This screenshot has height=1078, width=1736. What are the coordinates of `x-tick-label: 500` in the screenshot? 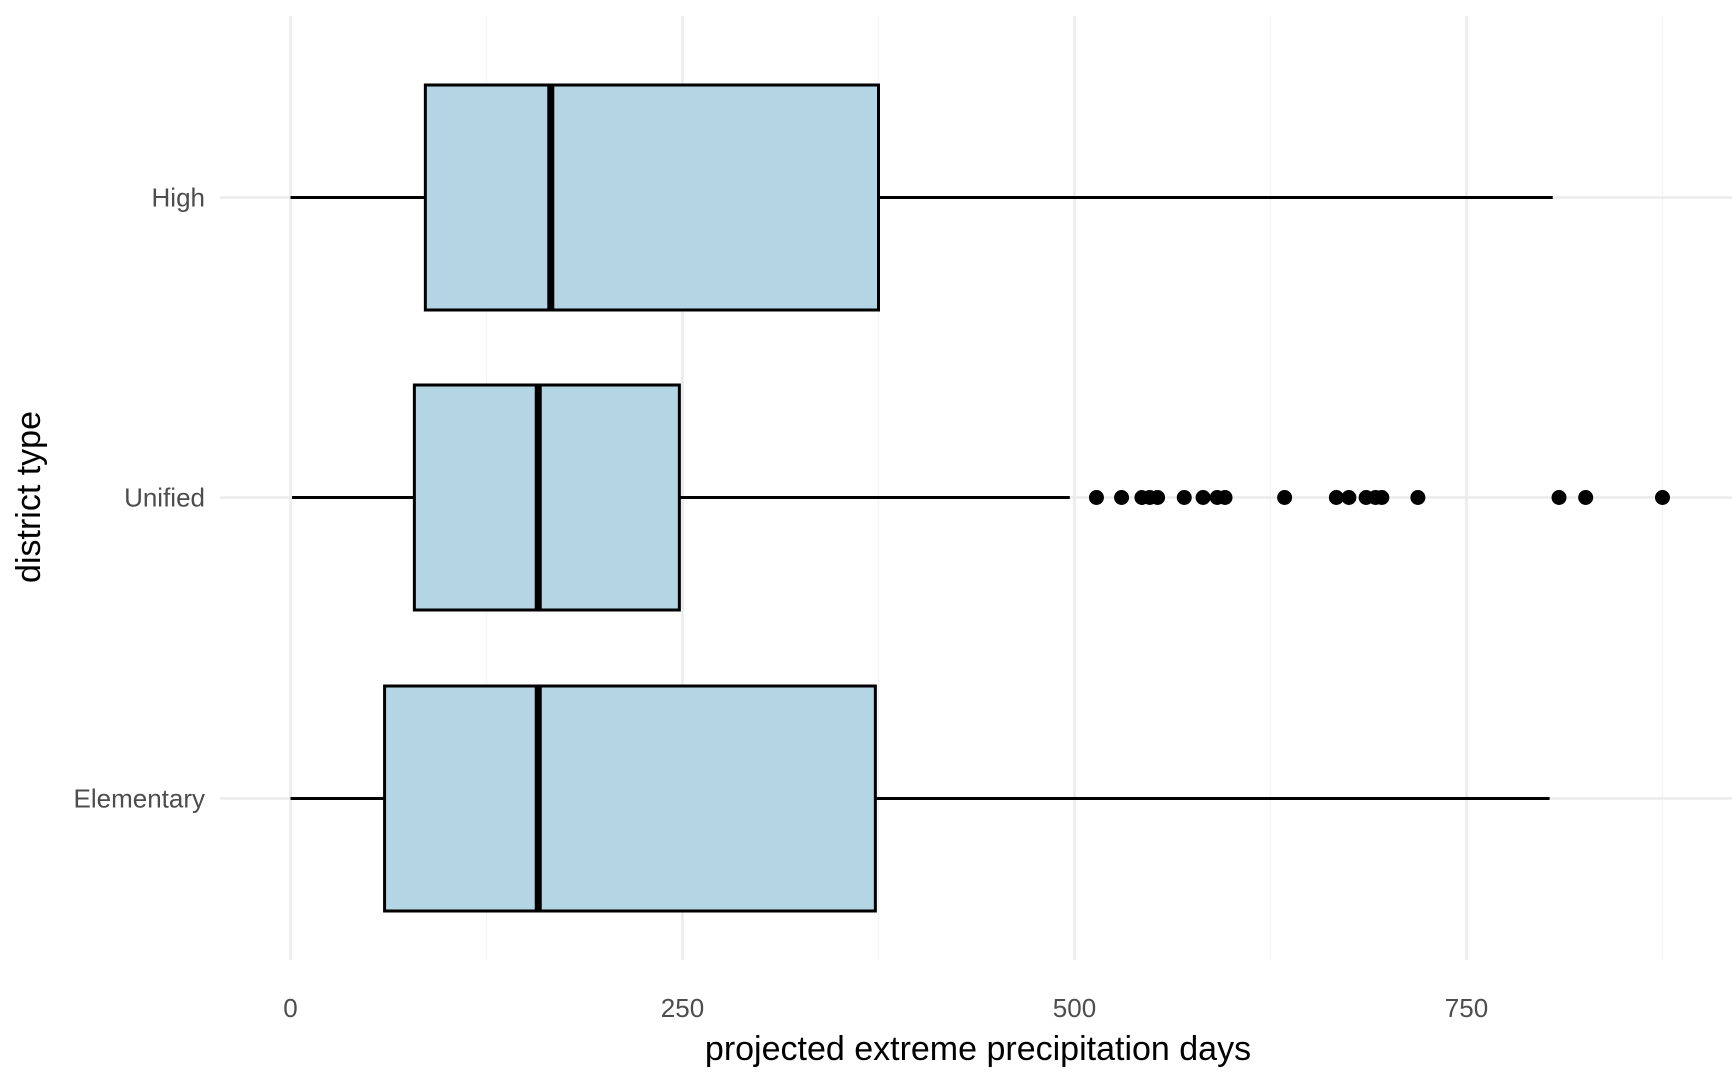 It's located at (1074, 1008).